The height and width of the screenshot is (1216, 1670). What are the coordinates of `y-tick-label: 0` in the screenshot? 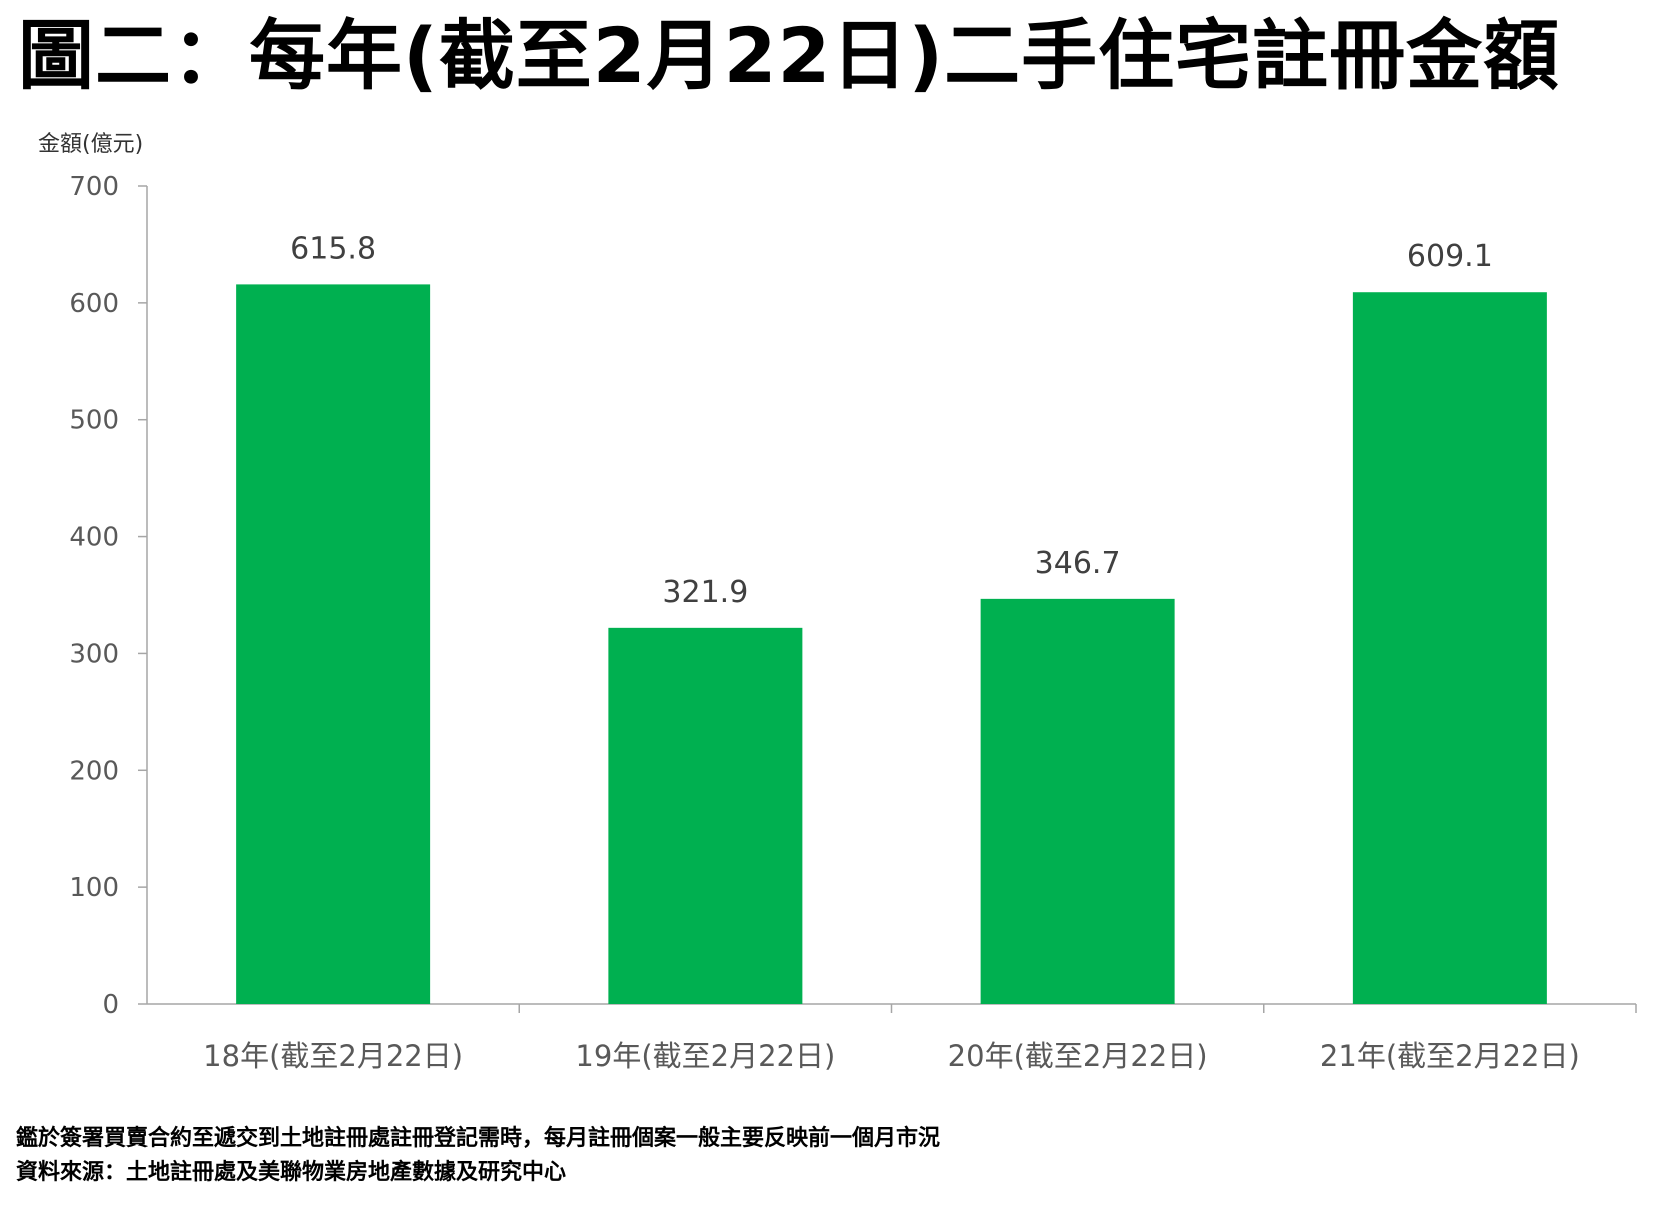 It's located at (110, 1005).